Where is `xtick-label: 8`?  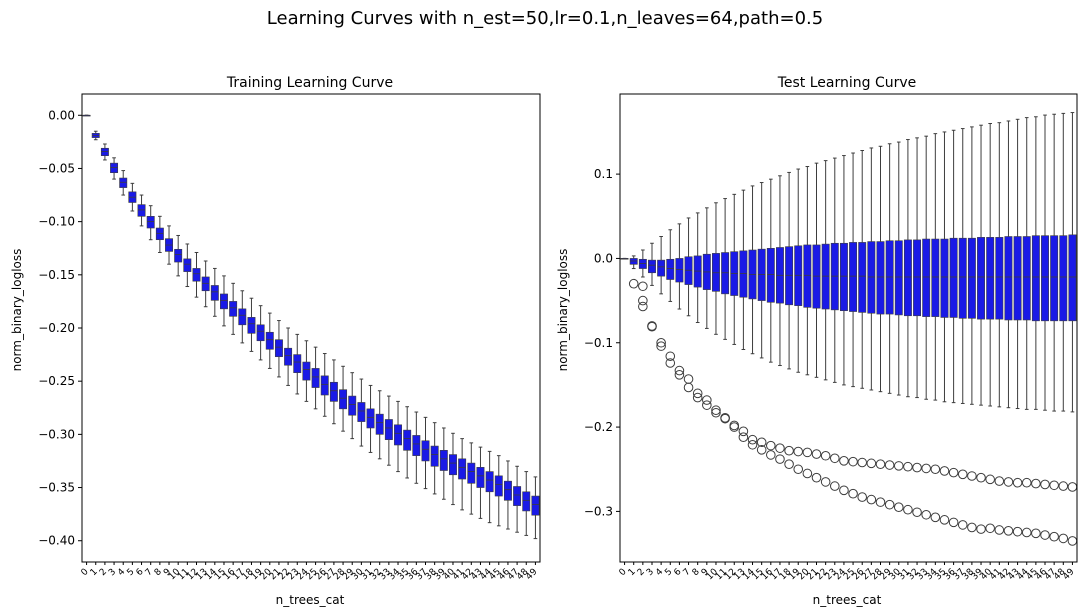
xtick-label: 8 is located at coordinates (696, 572).